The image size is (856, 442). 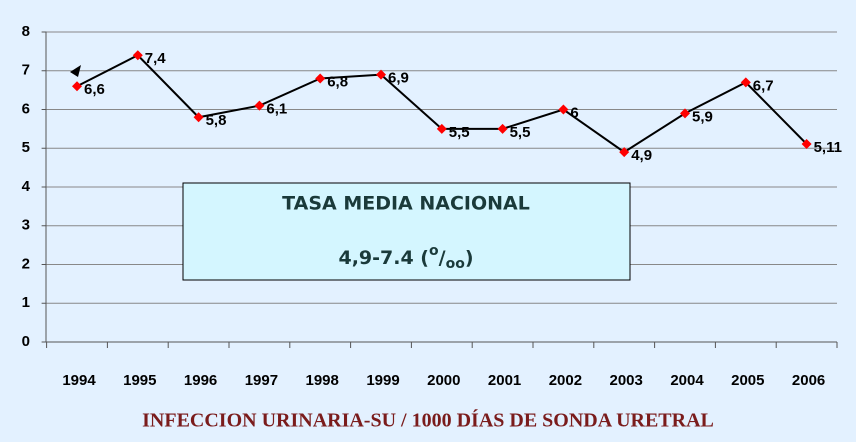 What do you see at coordinates (382, 380) in the screenshot?
I see `x-tick-label: 1999` at bounding box center [382, 380].